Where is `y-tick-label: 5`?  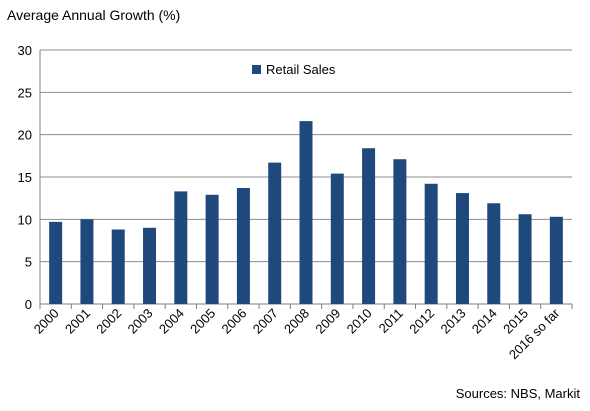
y-tick-label: 5 is located at coordinates (28, 262).